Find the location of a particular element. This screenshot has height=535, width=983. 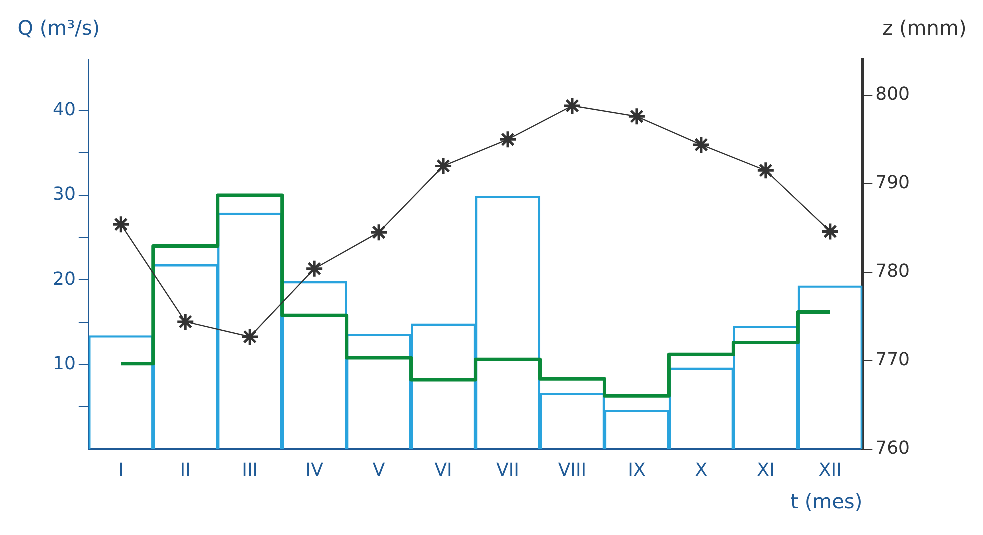

y2-tick-label: 760 is located at coordinates (893, 449).